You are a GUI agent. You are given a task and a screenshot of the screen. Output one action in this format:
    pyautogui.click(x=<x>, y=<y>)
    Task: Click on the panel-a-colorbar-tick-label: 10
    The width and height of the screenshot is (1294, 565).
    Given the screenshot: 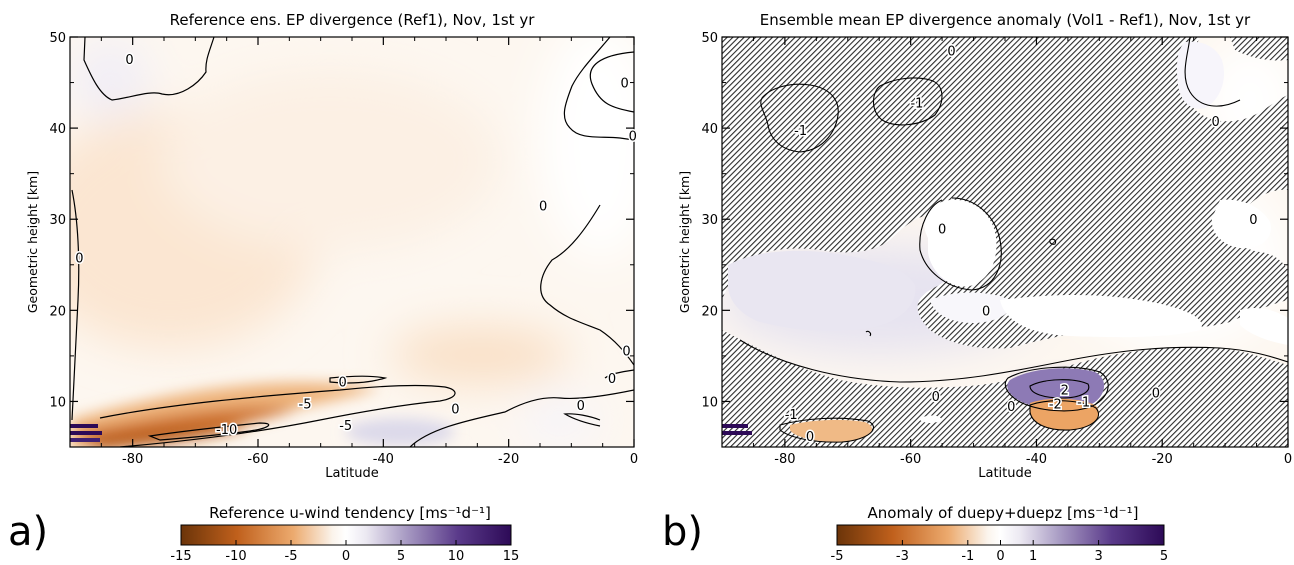 What is the action you would take?
    pyautogui.click(x=456, y=556)
    